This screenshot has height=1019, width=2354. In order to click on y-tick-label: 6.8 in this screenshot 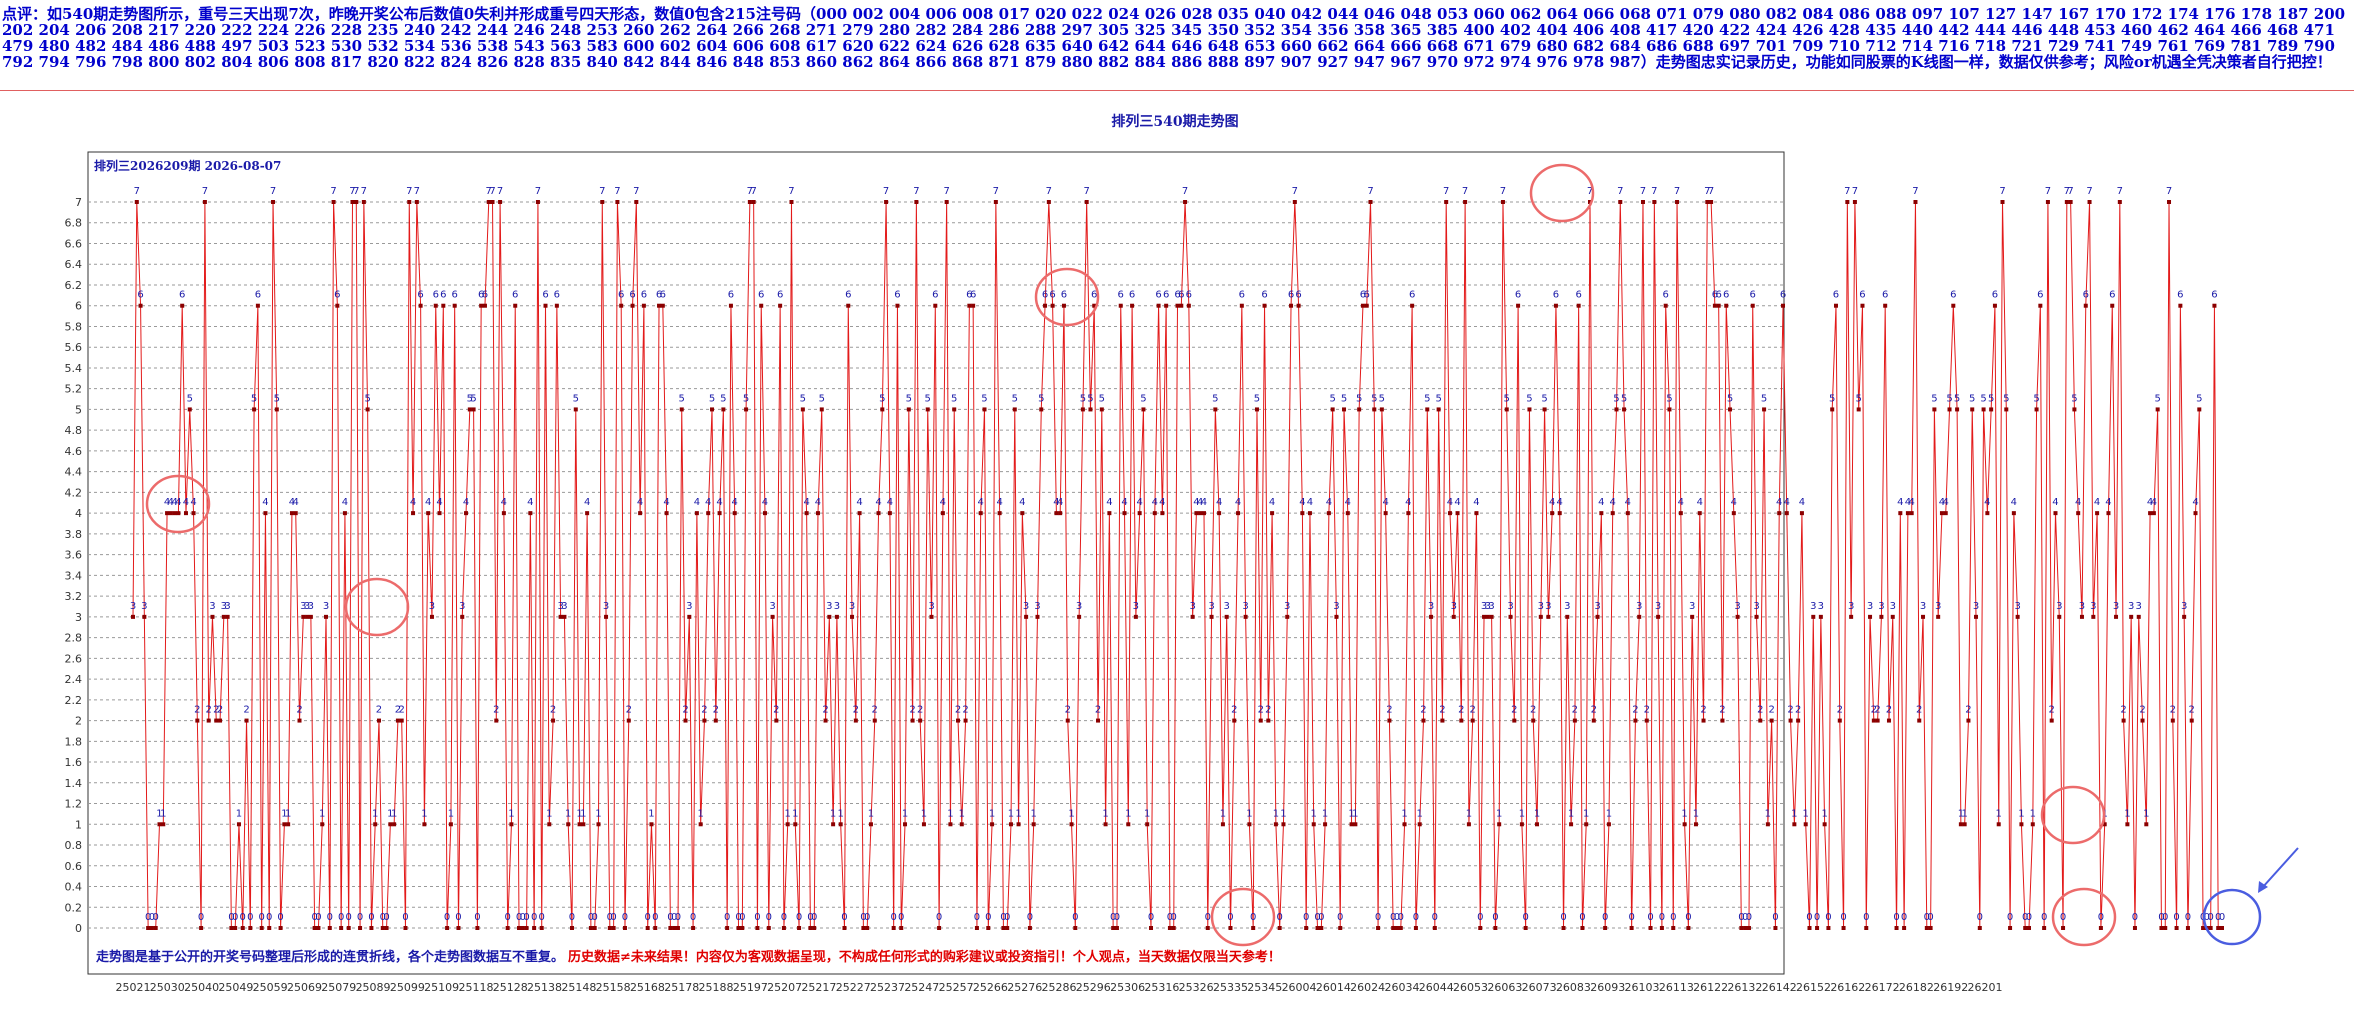, I will do `click(74, 223)`.